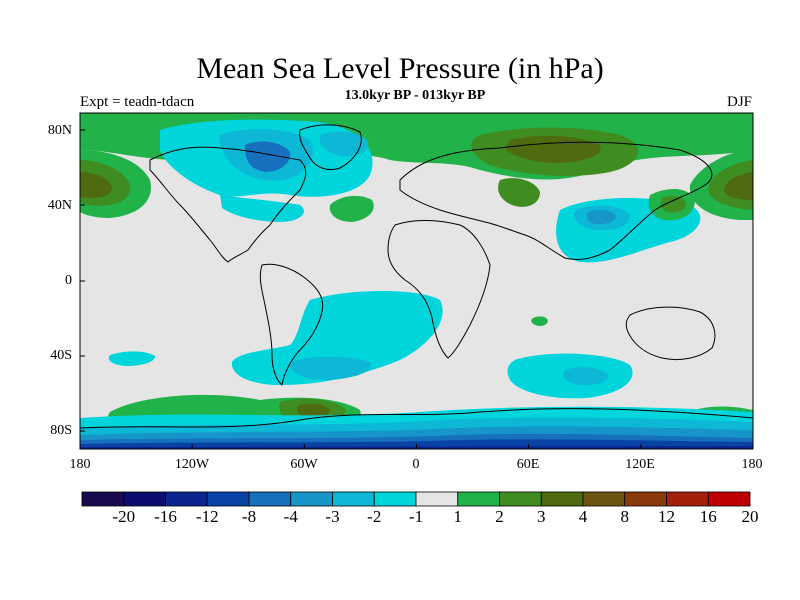 This screenshot has height=600, width=800. Describe the element at coordinates (61, 430) in the screenshot. I see `lat-label-80s: 80S` at that location.